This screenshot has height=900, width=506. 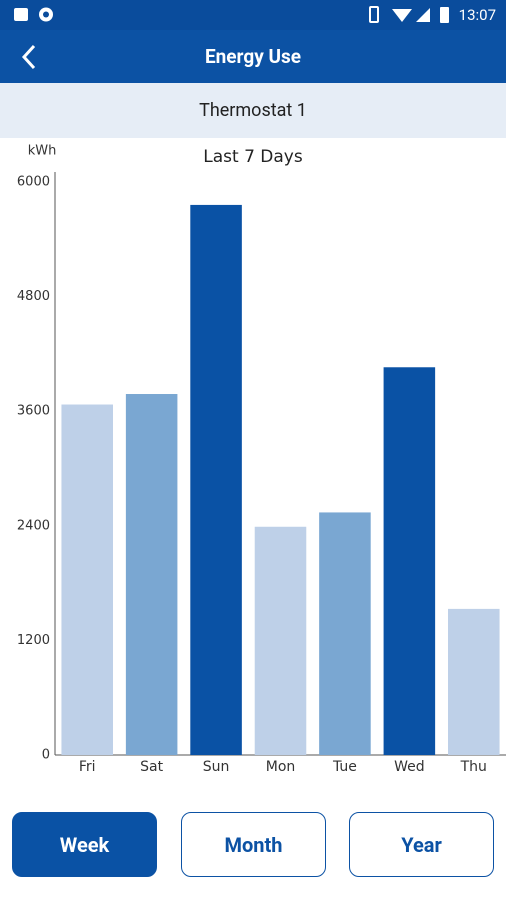 I want to click on y-tick-label: 0, so click(x=46, y=755).